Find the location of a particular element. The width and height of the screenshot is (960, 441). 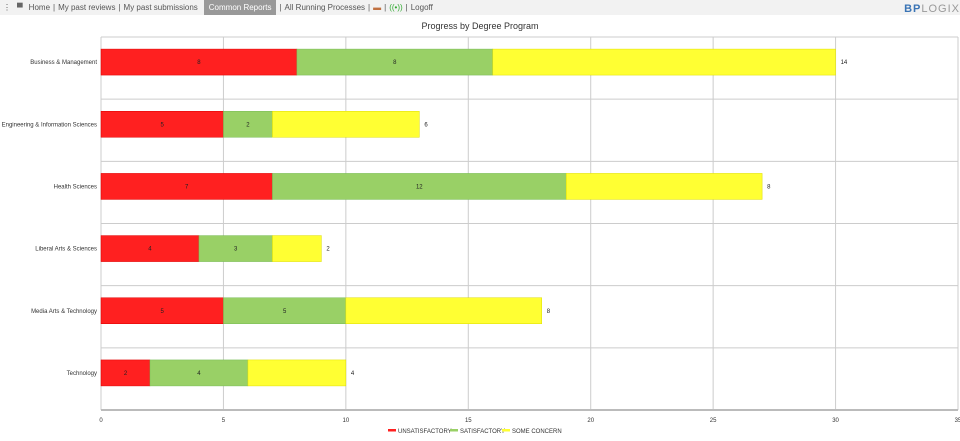

category-label: Technology is located at coordinates (82, 374).